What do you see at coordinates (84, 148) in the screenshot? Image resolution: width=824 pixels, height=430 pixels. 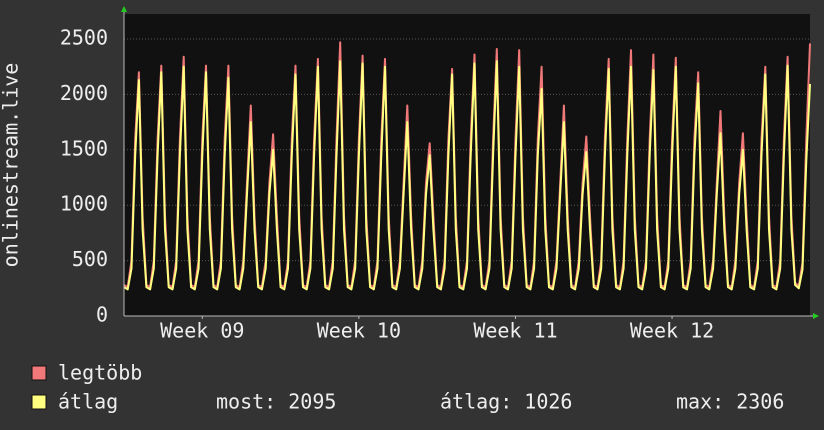 I see `y-tick-label: 1500` at bounding box center [84, 148].